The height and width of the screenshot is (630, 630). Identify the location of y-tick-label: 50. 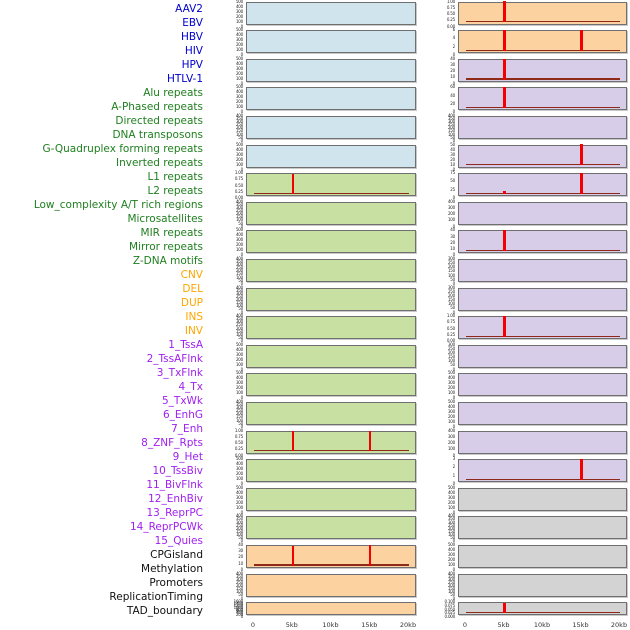
(240, 280).